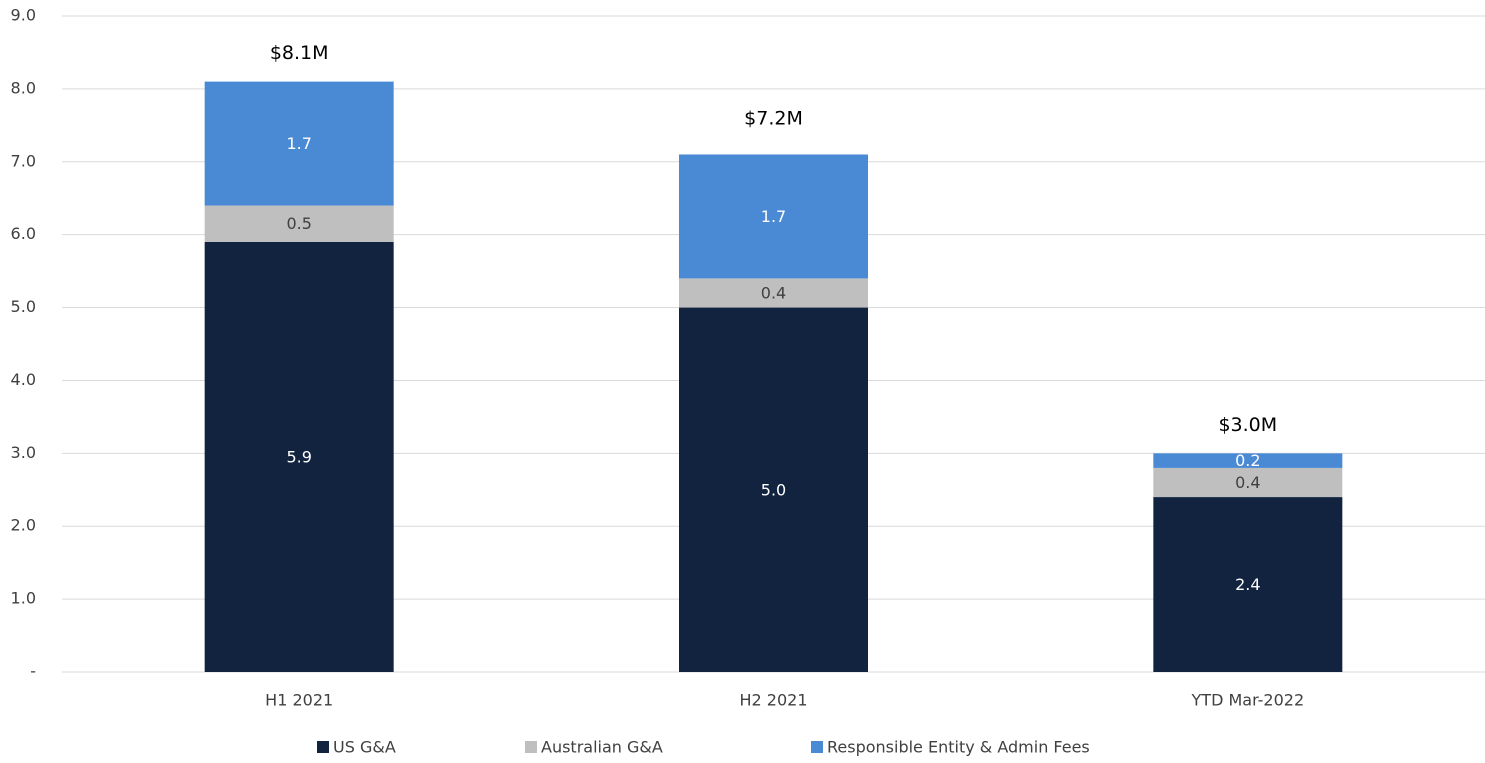 The height and width of the screenshot is (763, 1485). What do you see at coordinates (23, 233) in the screenshot?
I see `y-tick-label: 6.0` at bounding box center [23, 233].